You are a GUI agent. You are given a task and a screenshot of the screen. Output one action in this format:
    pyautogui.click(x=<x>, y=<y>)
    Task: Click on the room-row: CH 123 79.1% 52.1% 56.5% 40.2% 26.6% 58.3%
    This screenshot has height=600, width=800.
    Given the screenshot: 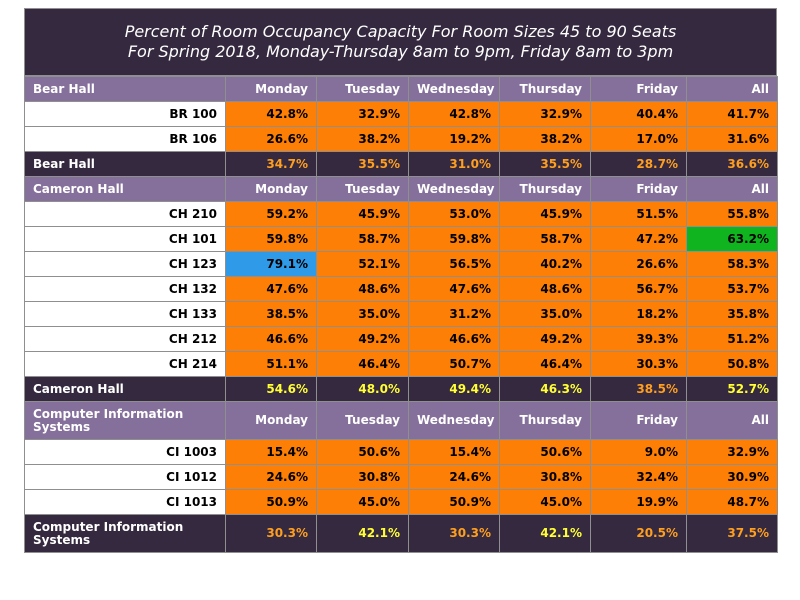 What is the action you would take?
    pyautogui.click(x=401, y=264)
    